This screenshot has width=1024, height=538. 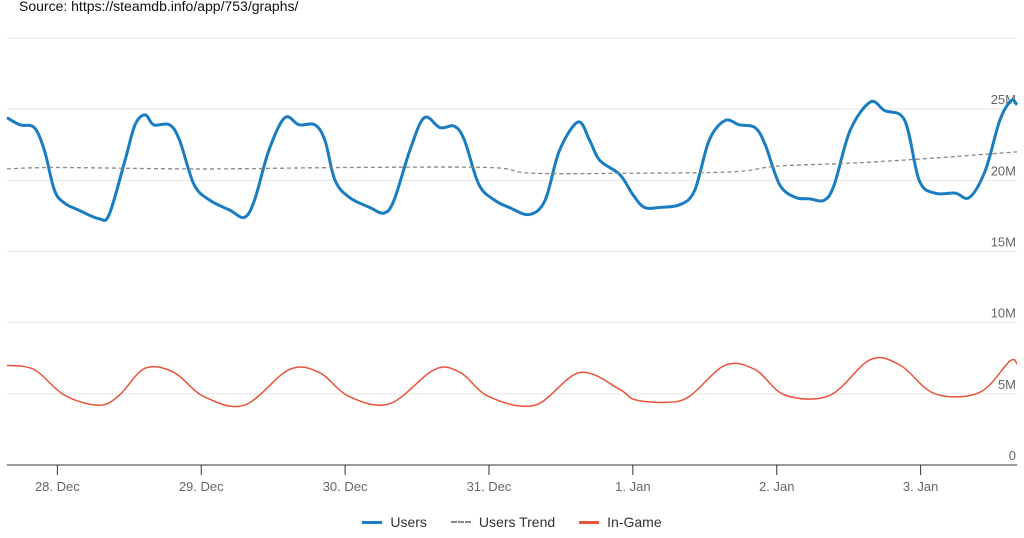 What do you see at coordinates (512, 163) in the screenshot?
I see `series-line-users-trend` at bounding box center [512, 163].